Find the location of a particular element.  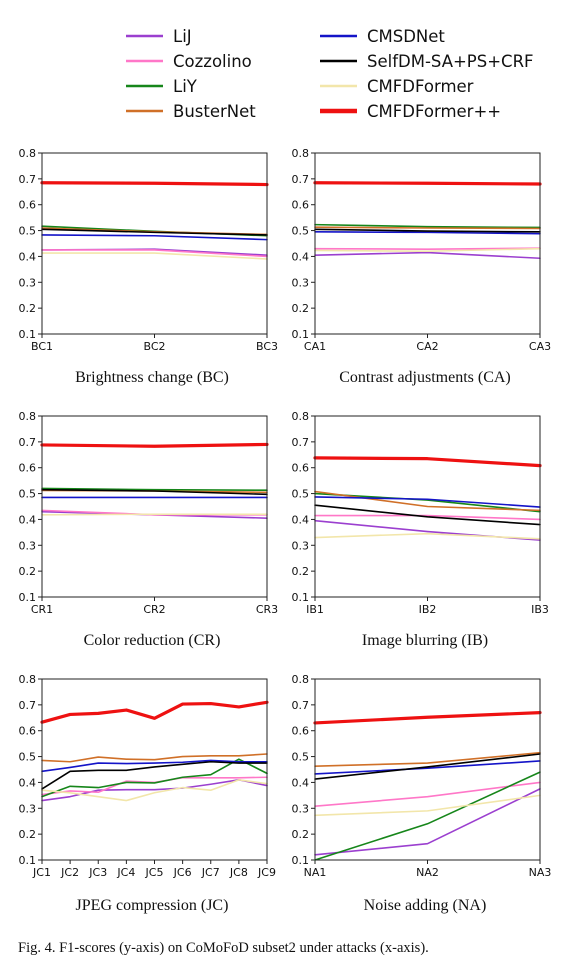

x-tick-label: BC2 is located at coordinates (154, 346).